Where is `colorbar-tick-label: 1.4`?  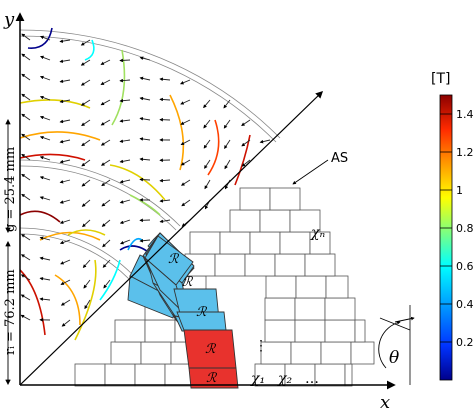 colorbar-tick-label: 1.4 is located at coordinates (465, 114).